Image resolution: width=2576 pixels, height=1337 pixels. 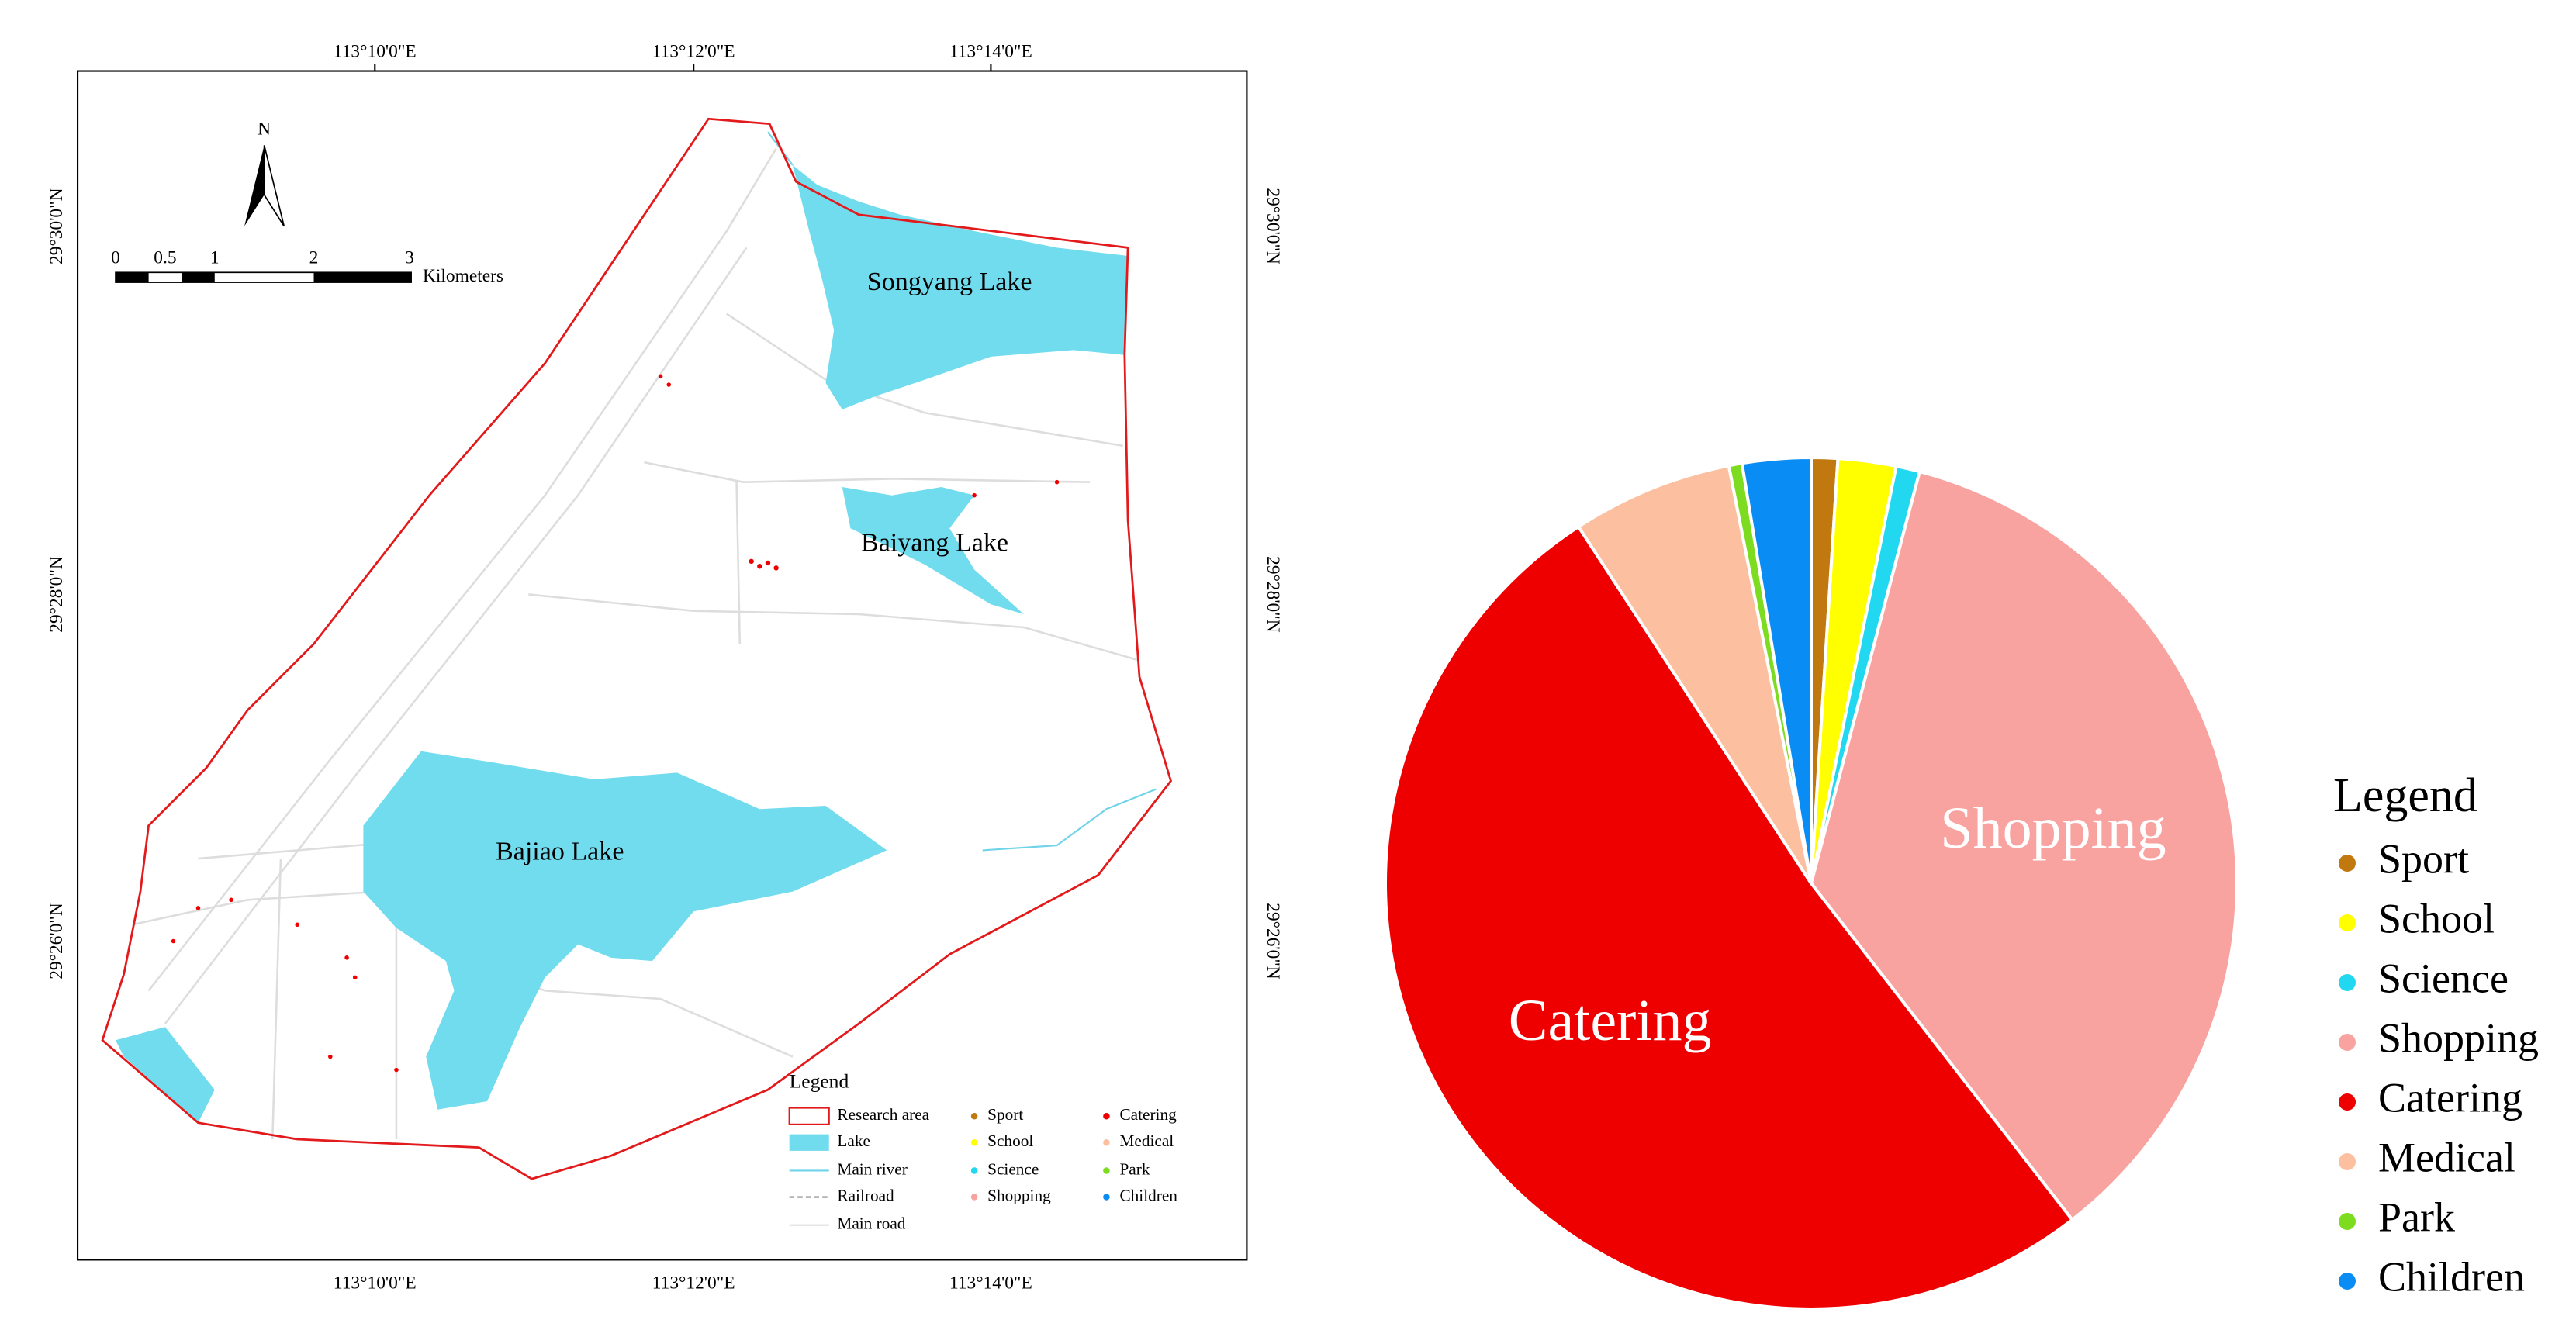 What do you see at coordinates (115, 258) in the screenshot?
I see `scale-label: 0` at bounding box center [115, 258].